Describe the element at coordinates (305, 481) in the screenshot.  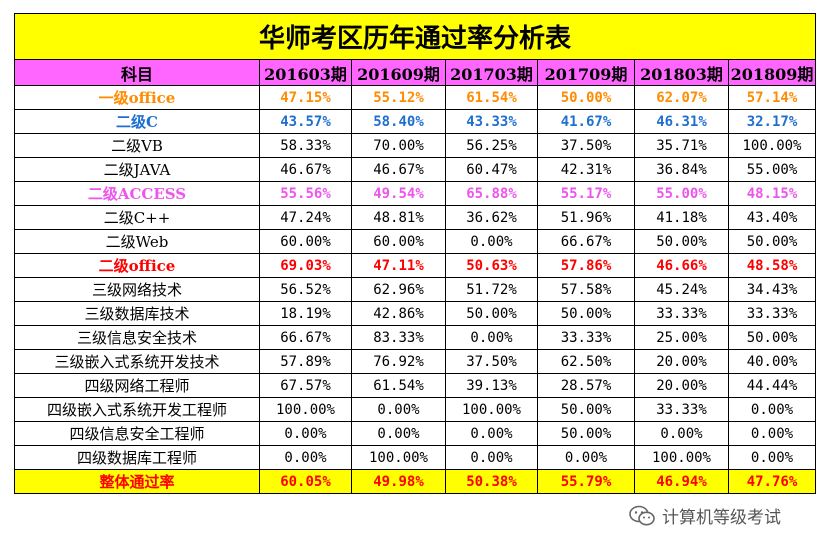
I see `total-rate-cell: 60.05%` at that location.